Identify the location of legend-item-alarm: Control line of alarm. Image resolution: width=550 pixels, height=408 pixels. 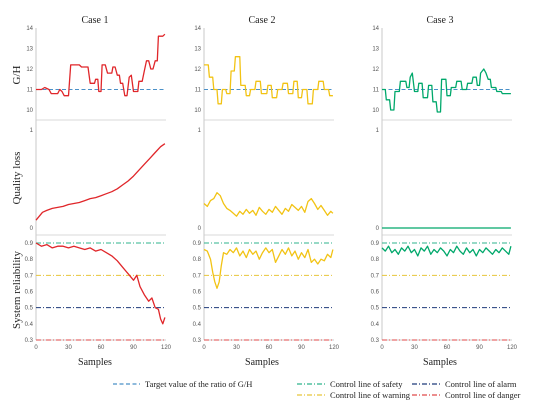
(464, 384).